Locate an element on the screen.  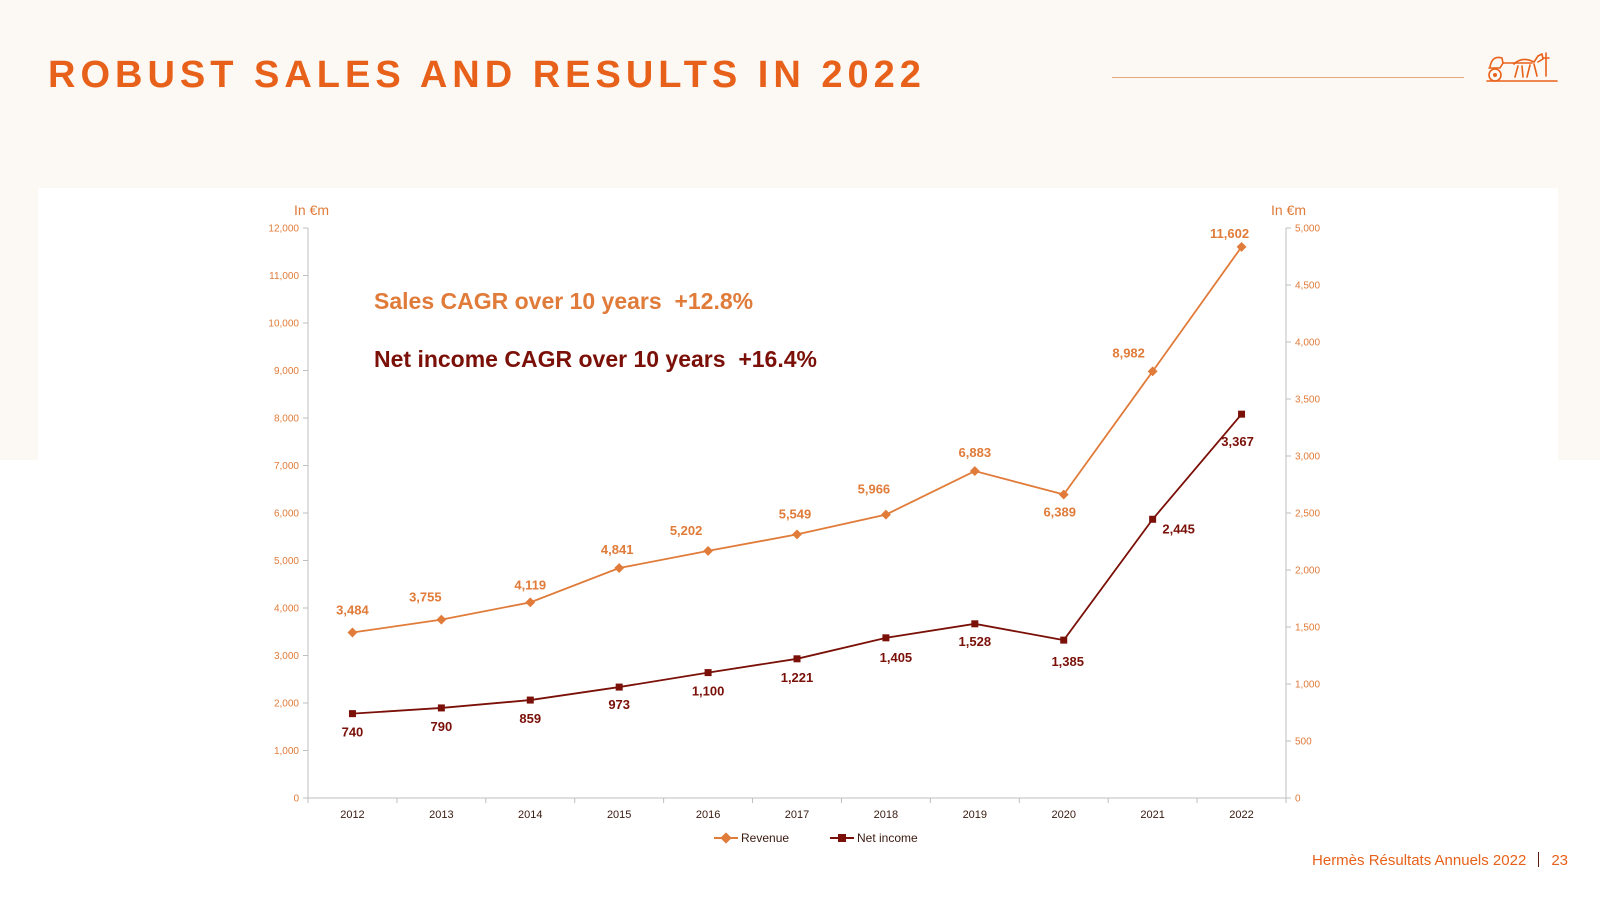
hermes-logo-icon is located at coordinates (1522, 67).